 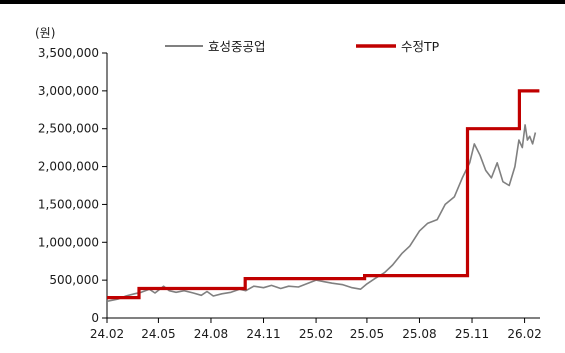 I want to click on y-tick-label: 2,500,000, so click(x=68, y=129).